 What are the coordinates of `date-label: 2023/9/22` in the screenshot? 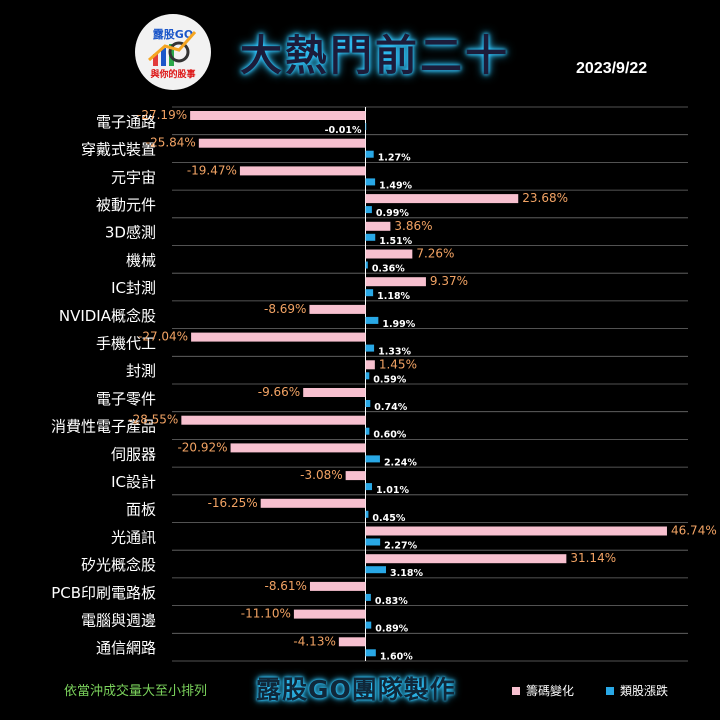 It's located at (612, 68).